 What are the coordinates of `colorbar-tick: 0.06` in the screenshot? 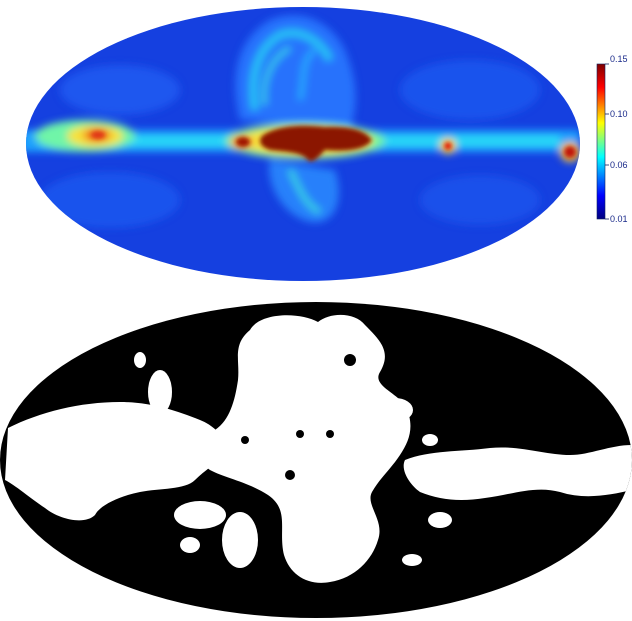 It's located at (619, 165).